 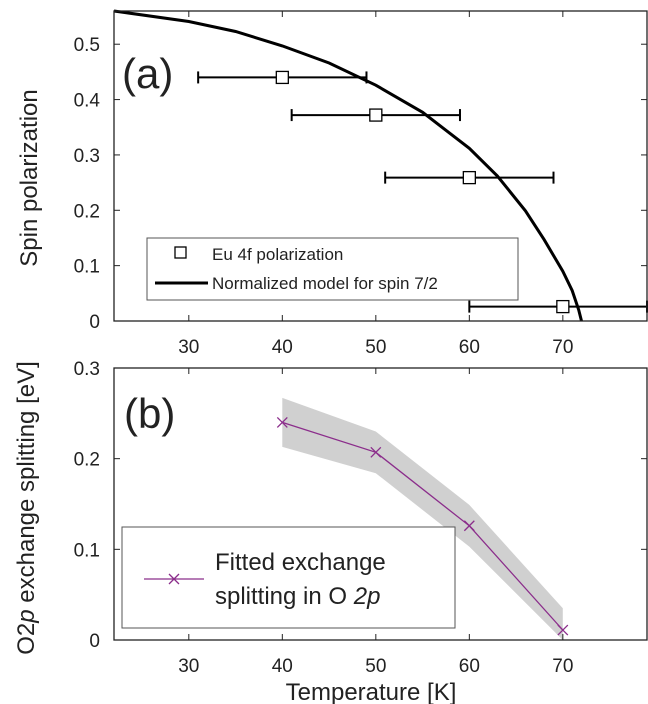 I want to click on panel-b-legend: Fitted exchange splitting in O 2p, so click(x=288, y=577).